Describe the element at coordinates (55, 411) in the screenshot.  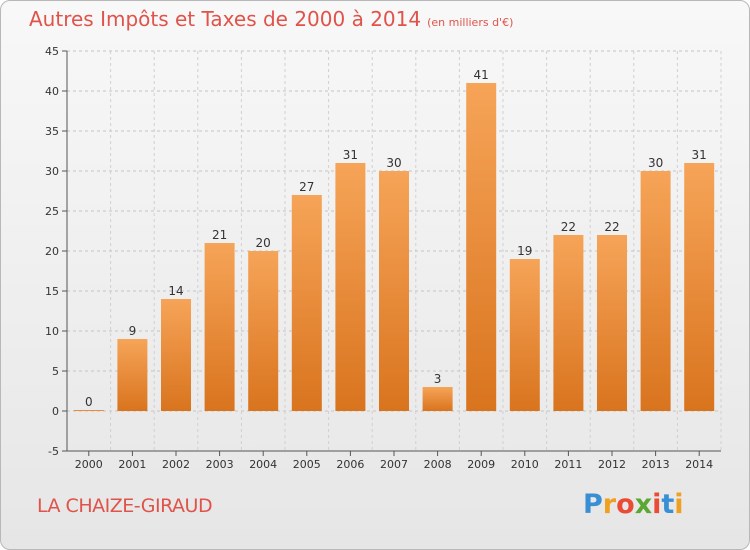
I see `y-tick-label: 0` at that location.